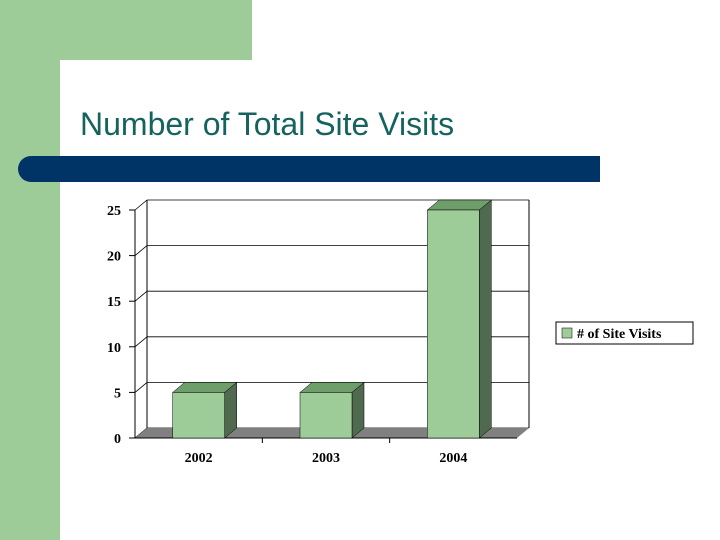 The height and width of the screenshot is (540, 720). Describe the element at coordinates (117, 439) in the screenshot. I see `y-tick-label: 0` at that location.